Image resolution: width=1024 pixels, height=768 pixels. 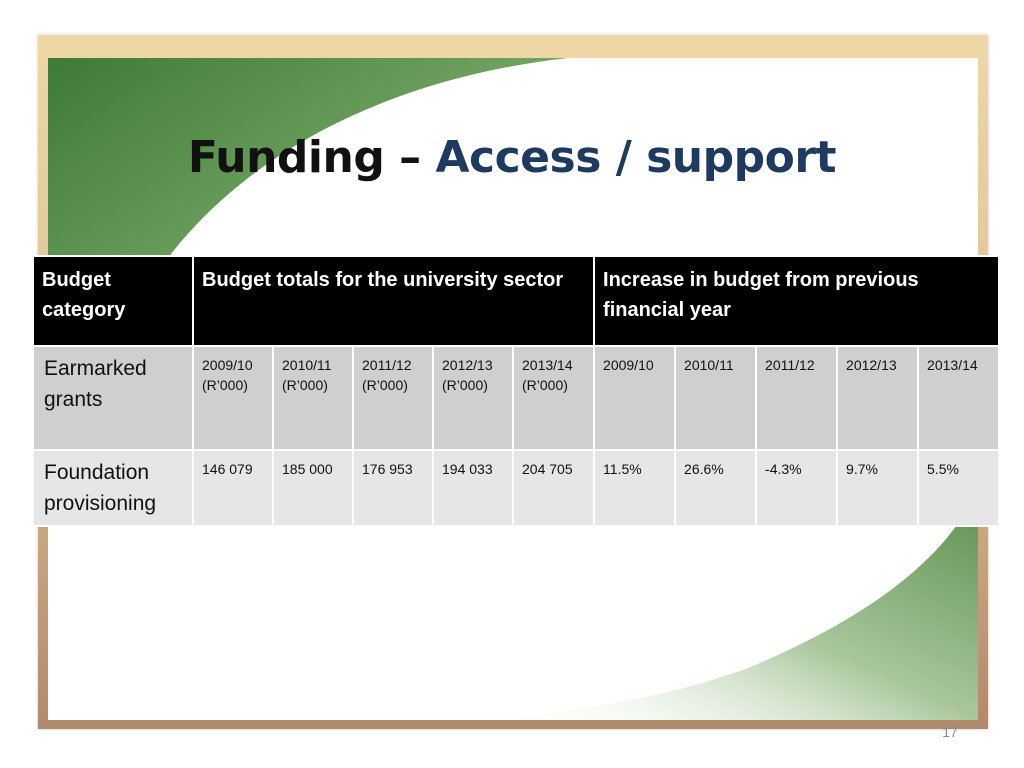 What do you see at coordinates (473, 488) in the screenshot?
I see `table-cell: 194 033` at bounding box center [473, 488].